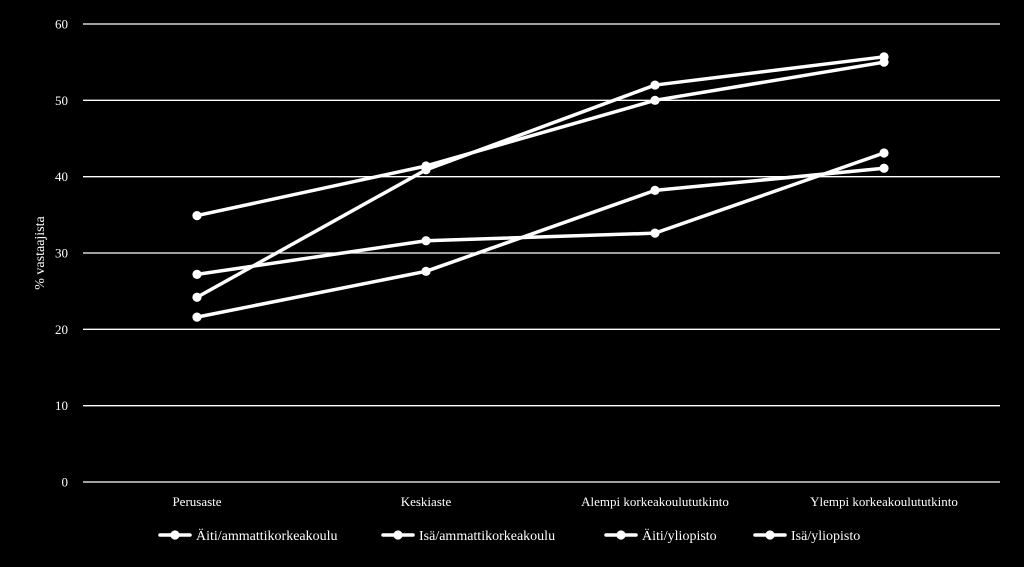 Image resolution: width=1024 pixels, height=567 pixels. I want to click on series-line, so click(540, 214).